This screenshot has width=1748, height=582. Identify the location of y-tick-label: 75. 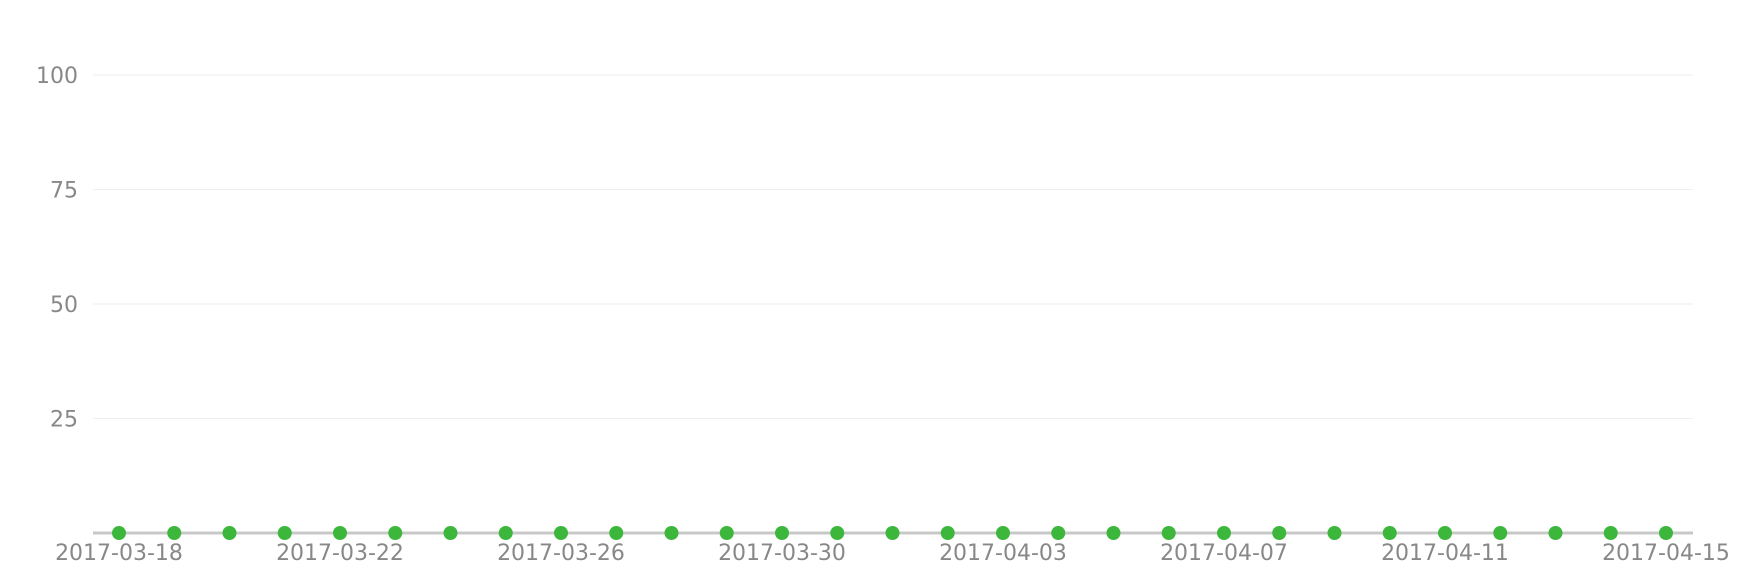
(64, 191).